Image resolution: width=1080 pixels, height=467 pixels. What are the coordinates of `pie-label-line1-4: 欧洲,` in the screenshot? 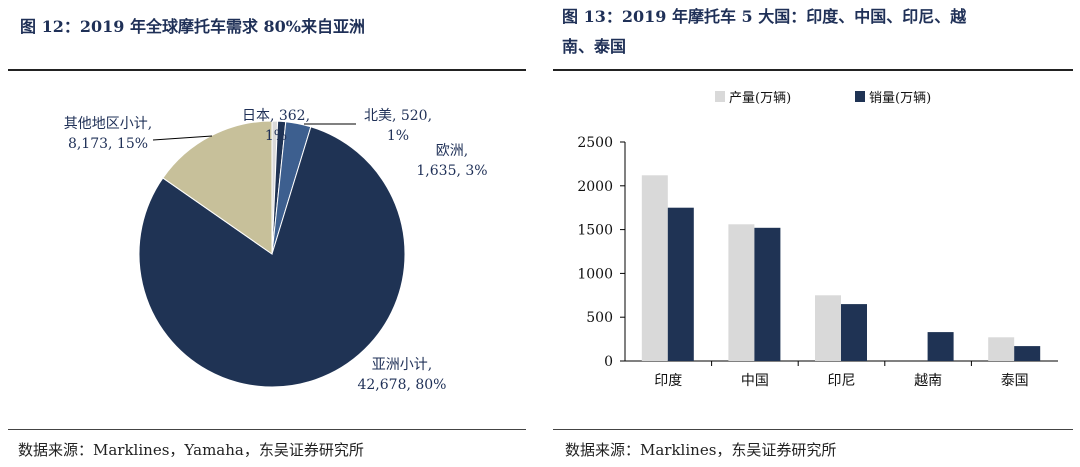 It's located at (452, 151).